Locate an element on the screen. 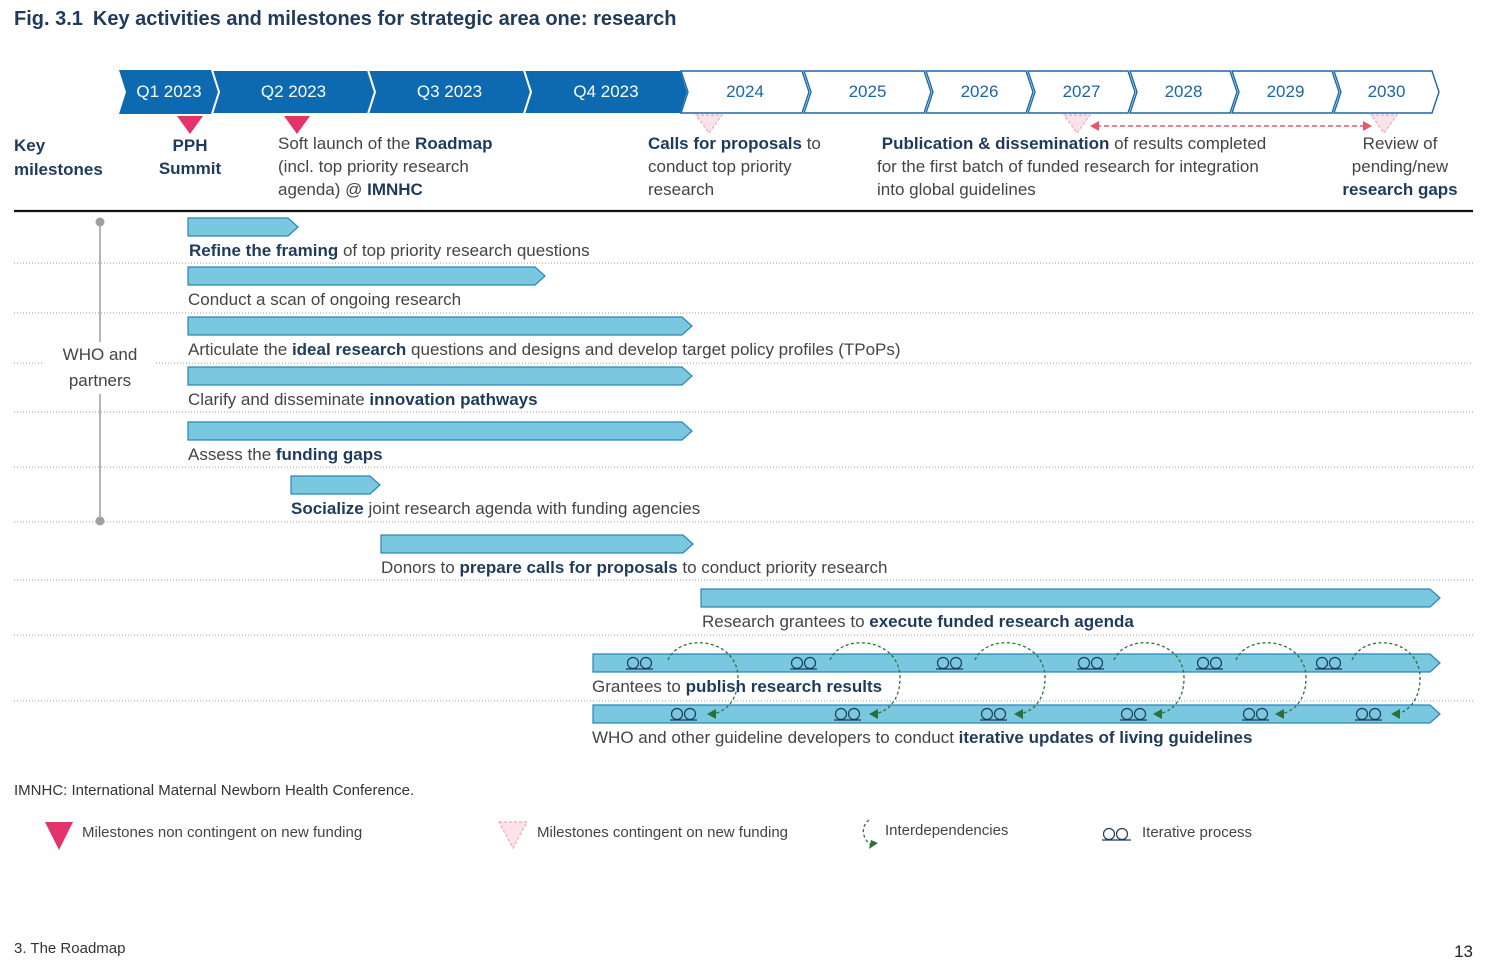 The height and width of the screenshot is (973, 1503). calls-line3: research is located at coordinates (681, 189).